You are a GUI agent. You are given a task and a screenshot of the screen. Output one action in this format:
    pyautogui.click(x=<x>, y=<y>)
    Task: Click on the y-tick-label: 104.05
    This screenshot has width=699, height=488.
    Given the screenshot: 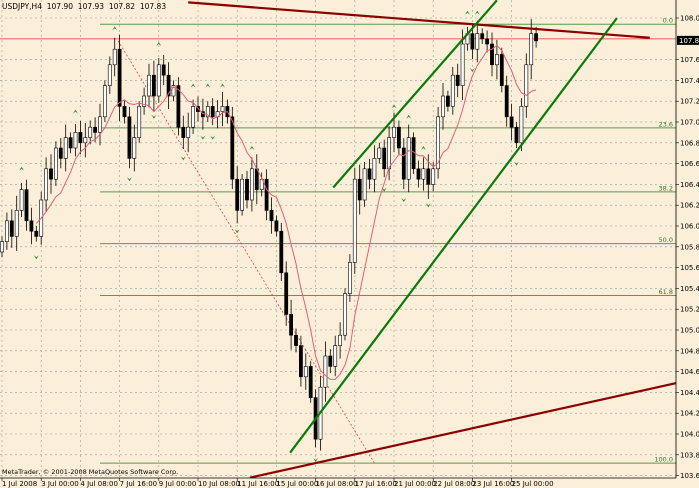 What is the action you would take?
    pyautogui.click(x=689, y=435)
    